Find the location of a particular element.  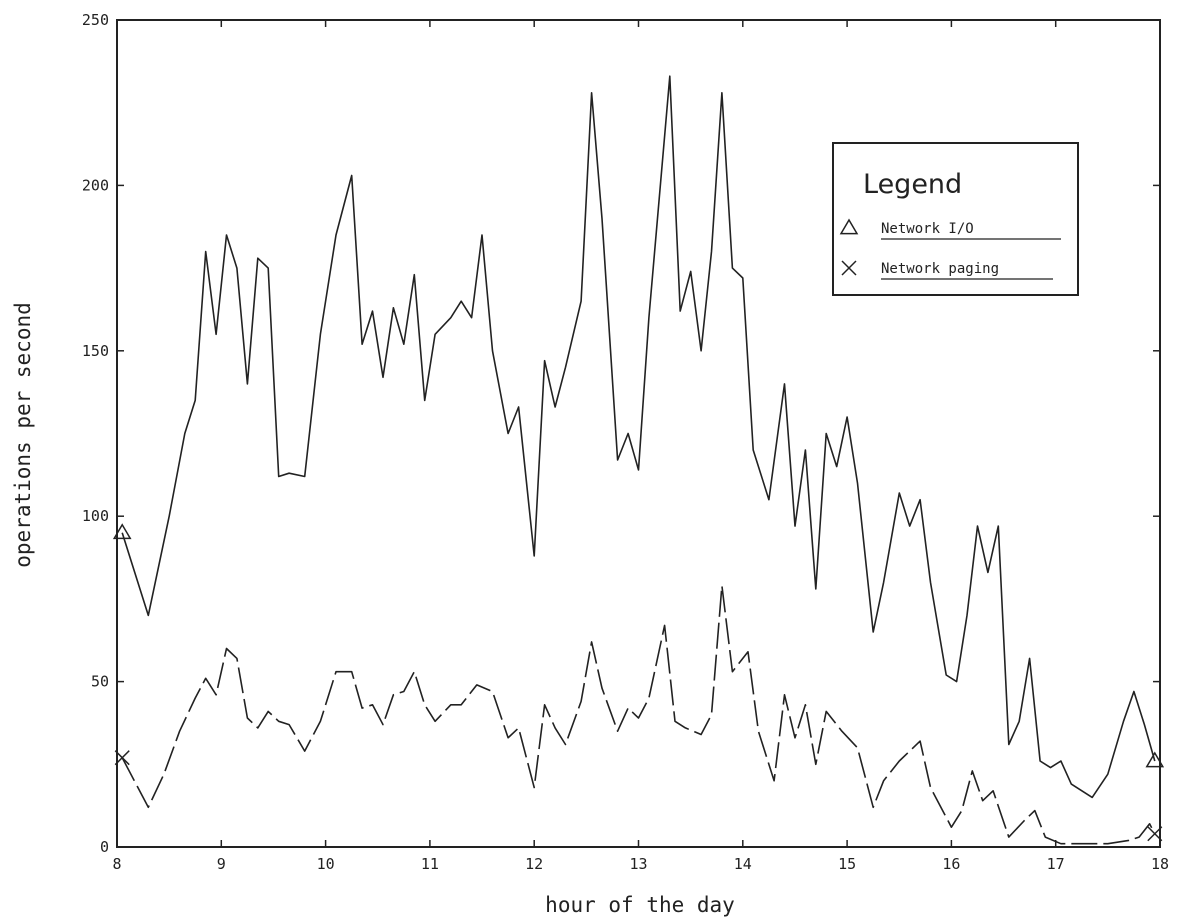

x-tick-label: 18 is located at coordinates (1160, 864).